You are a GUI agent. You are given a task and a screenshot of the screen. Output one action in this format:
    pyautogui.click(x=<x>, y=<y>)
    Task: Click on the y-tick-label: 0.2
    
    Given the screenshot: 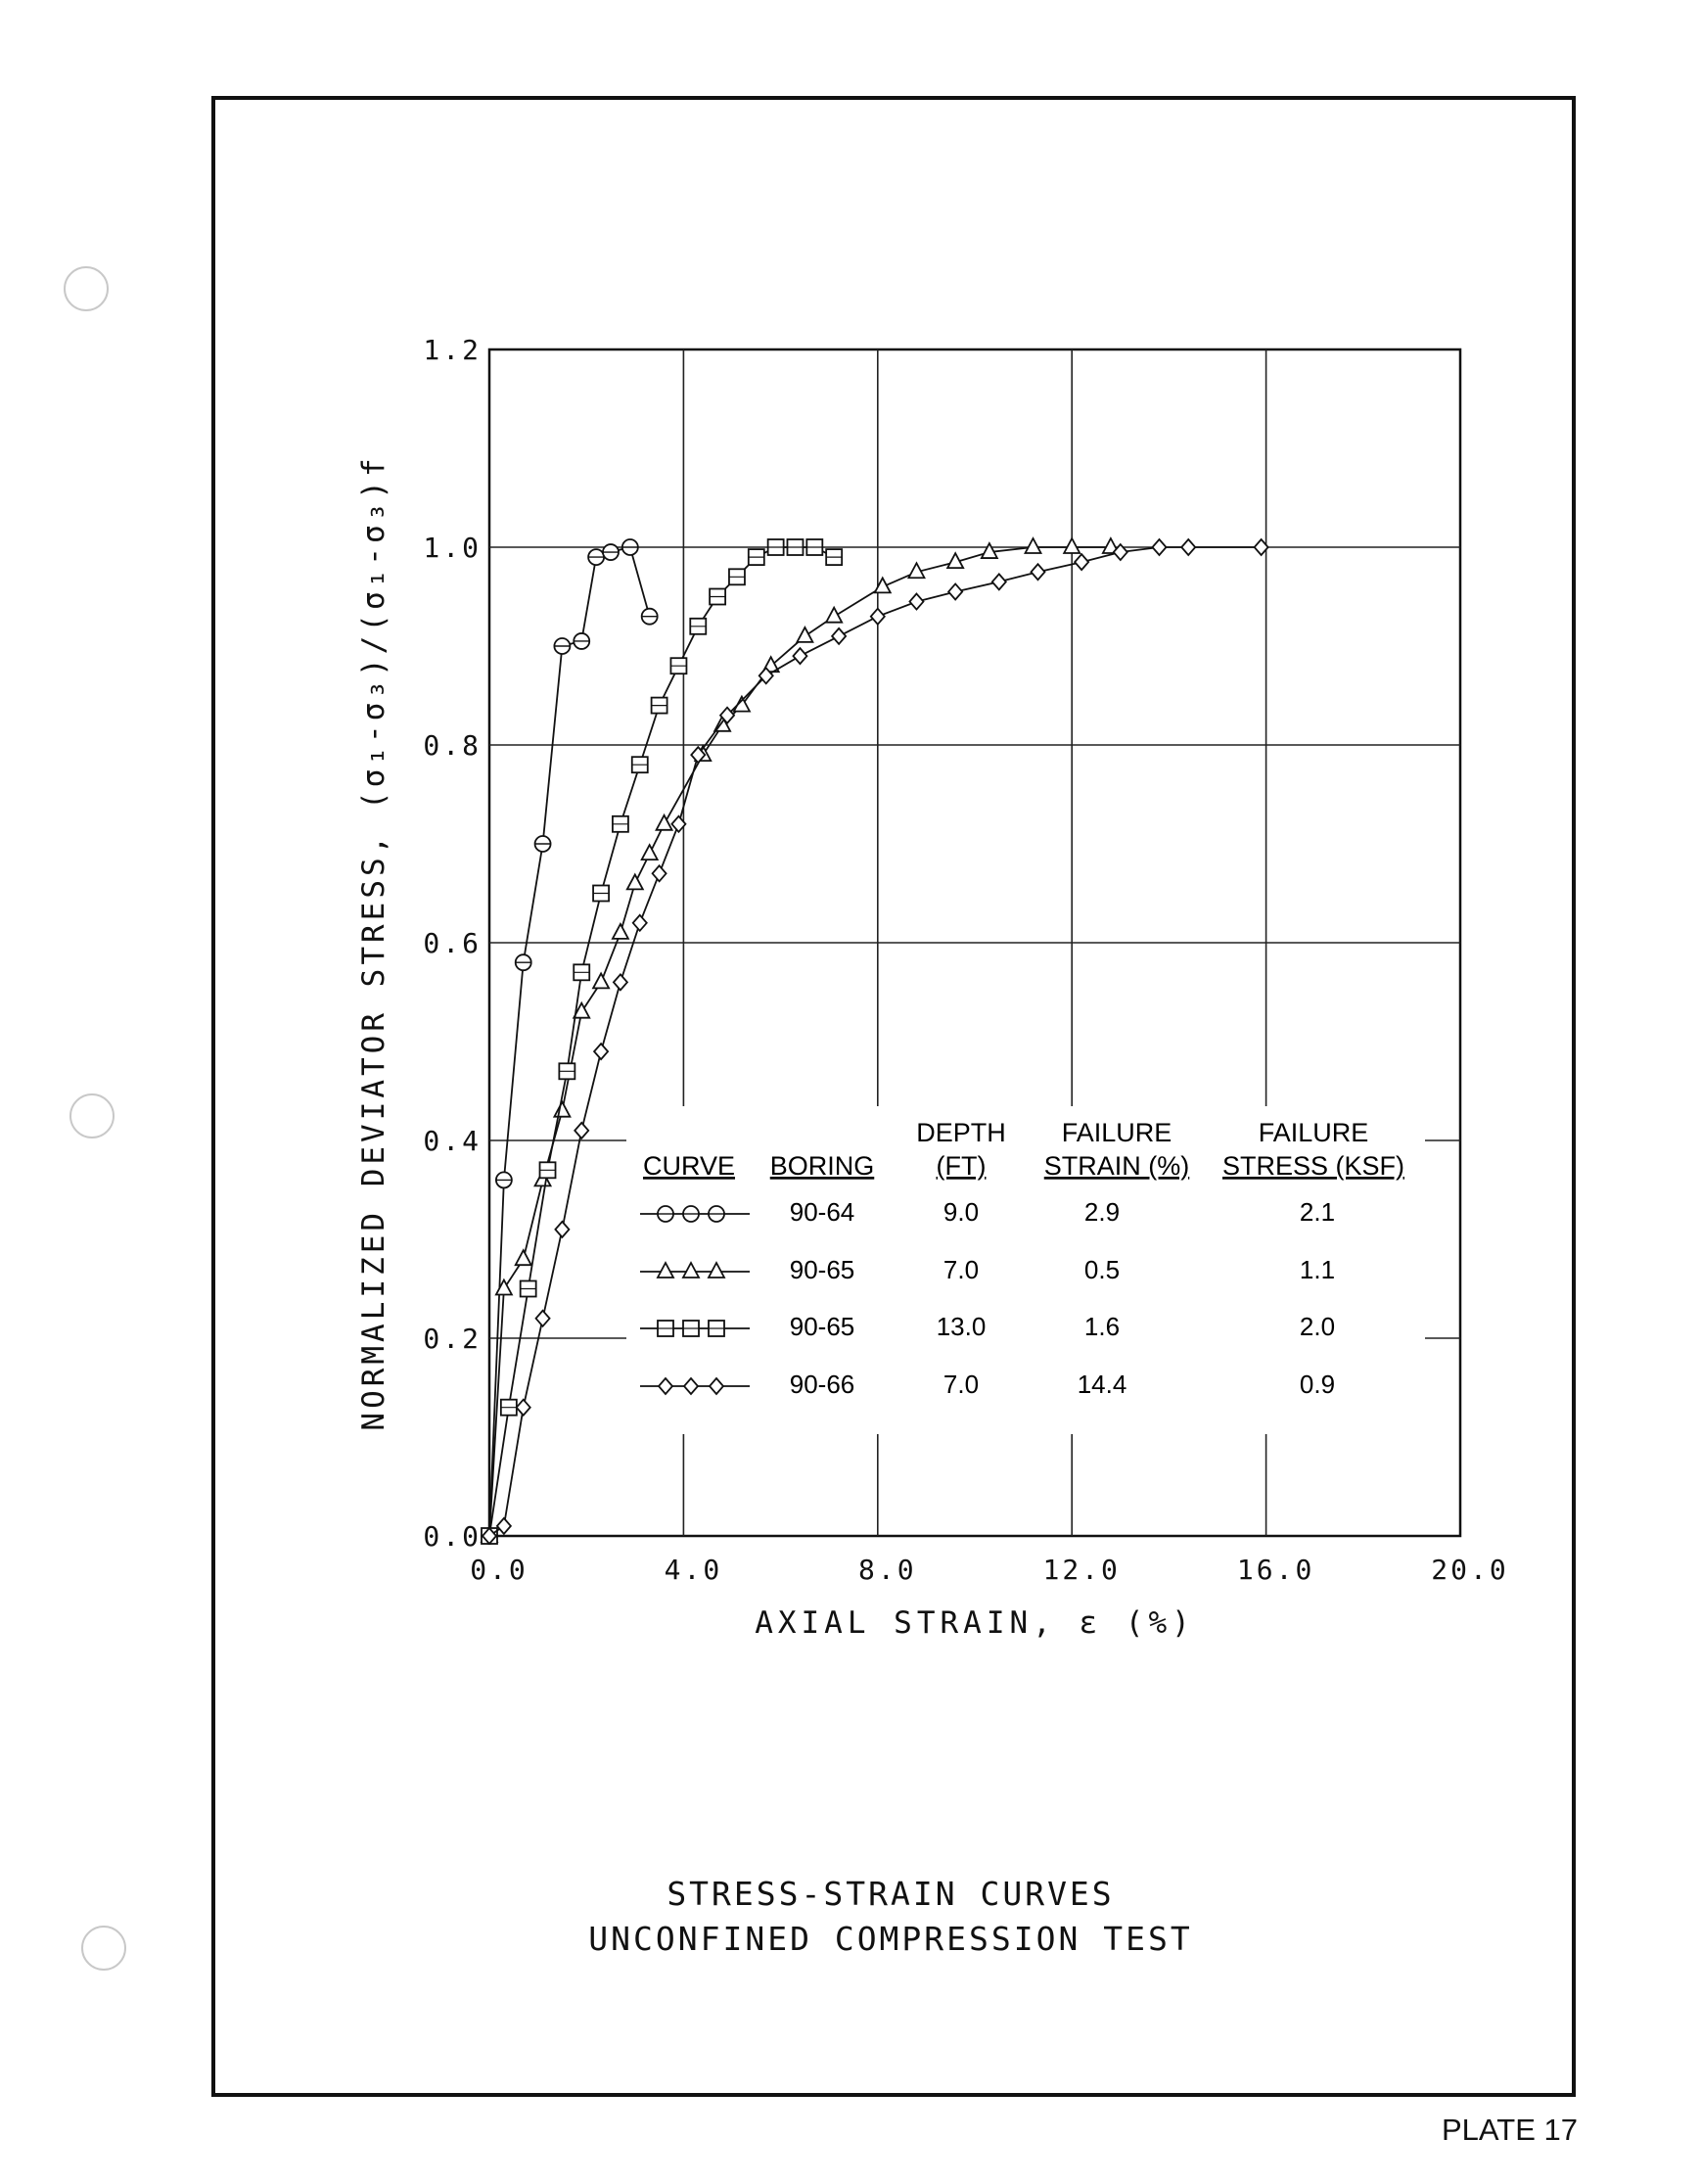 What is the action you would take?
    pyautogui.click(x=452, y=1339)
    